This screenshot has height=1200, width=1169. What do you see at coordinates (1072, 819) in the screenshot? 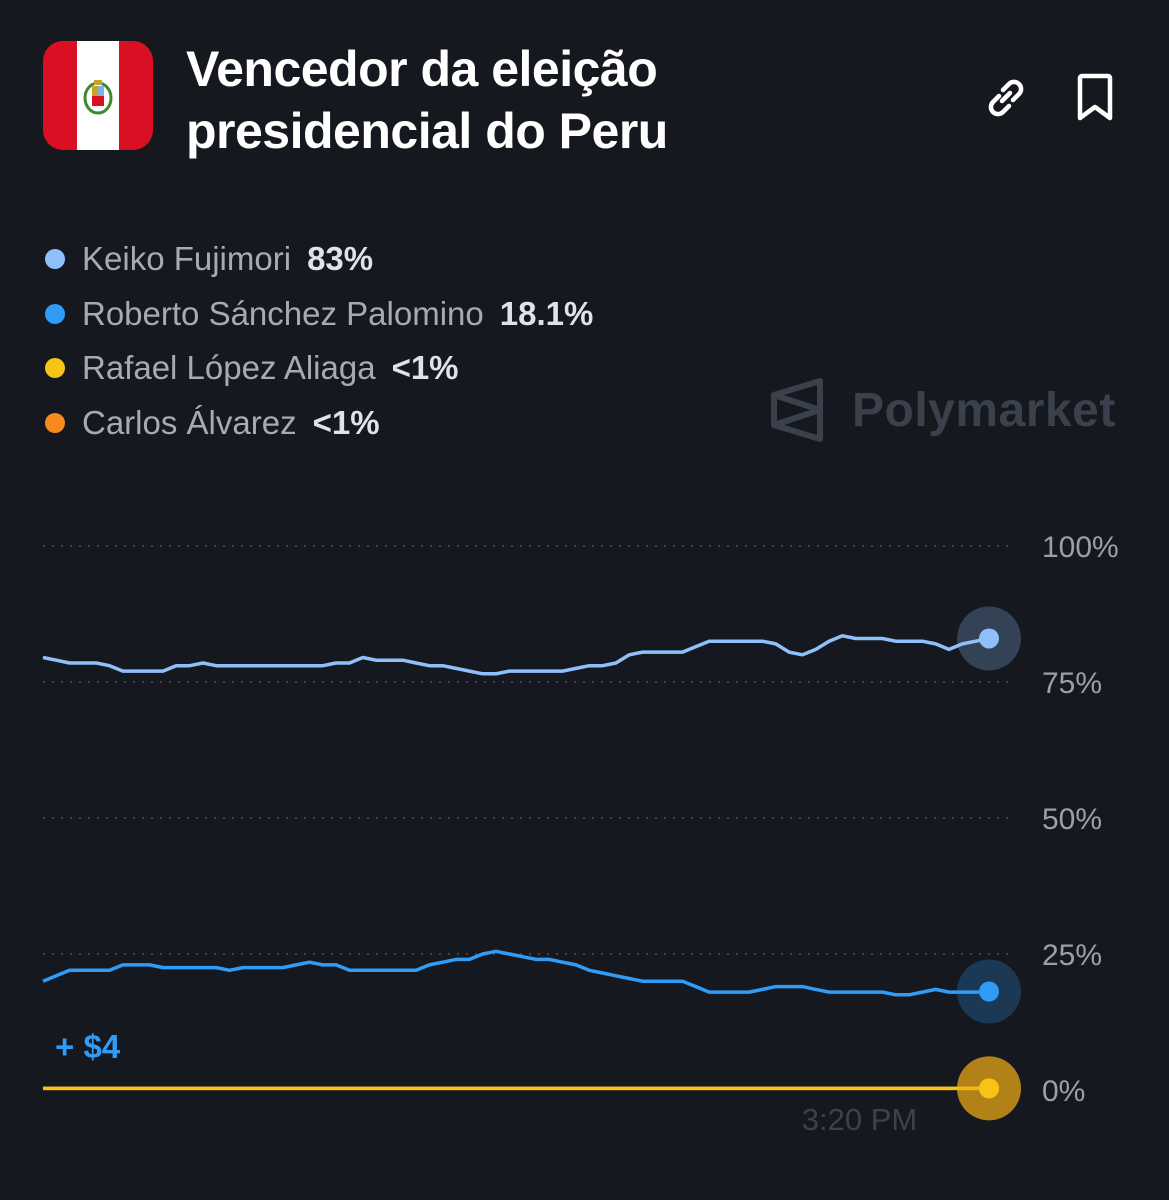
I see `y-tick-label: 50%` at bounding box center [1072, 819].